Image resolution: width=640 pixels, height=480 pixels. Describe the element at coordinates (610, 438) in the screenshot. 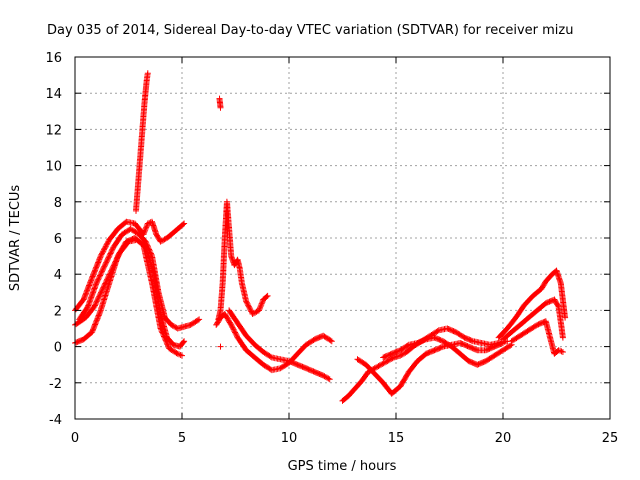

I see `x-tick-label: 25` at that location.